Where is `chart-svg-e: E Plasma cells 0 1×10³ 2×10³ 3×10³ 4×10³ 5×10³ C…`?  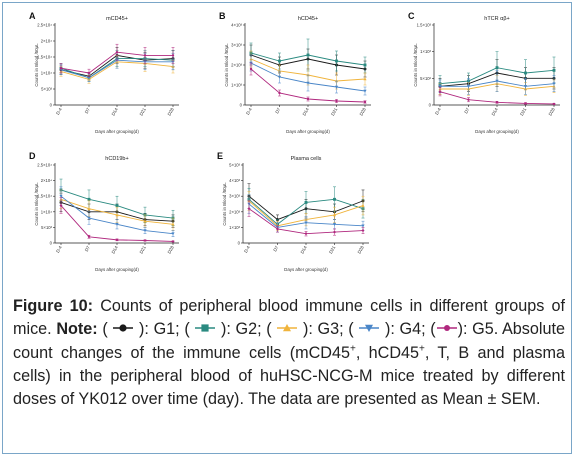
chart-svg-e: E Plasma cells 0 1×10³ 2×10³ 3×10³ 4×10³ 5×10³ C… is located at coordinates (293, 211).